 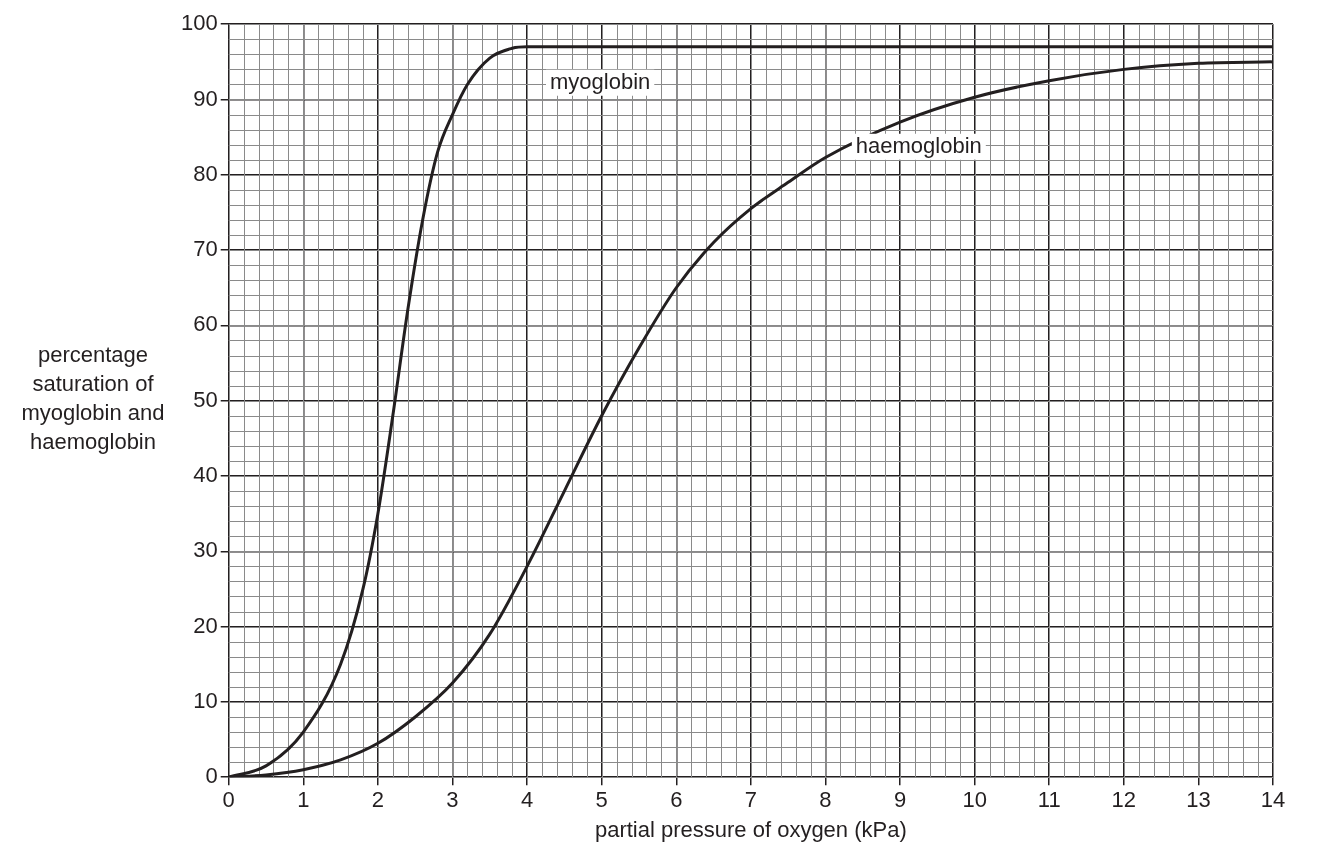 I want to click on x-tick-label: 2, so click(x=378, y=800).